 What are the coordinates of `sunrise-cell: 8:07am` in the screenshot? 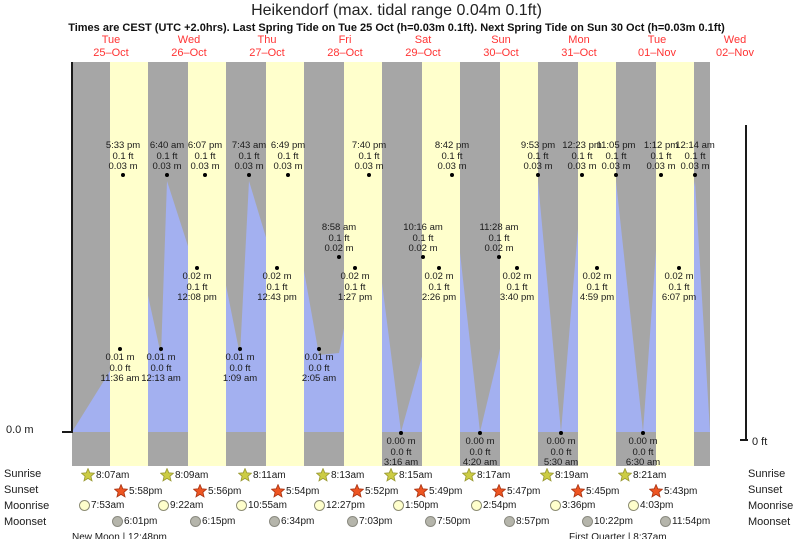 It's located at (119, 474).